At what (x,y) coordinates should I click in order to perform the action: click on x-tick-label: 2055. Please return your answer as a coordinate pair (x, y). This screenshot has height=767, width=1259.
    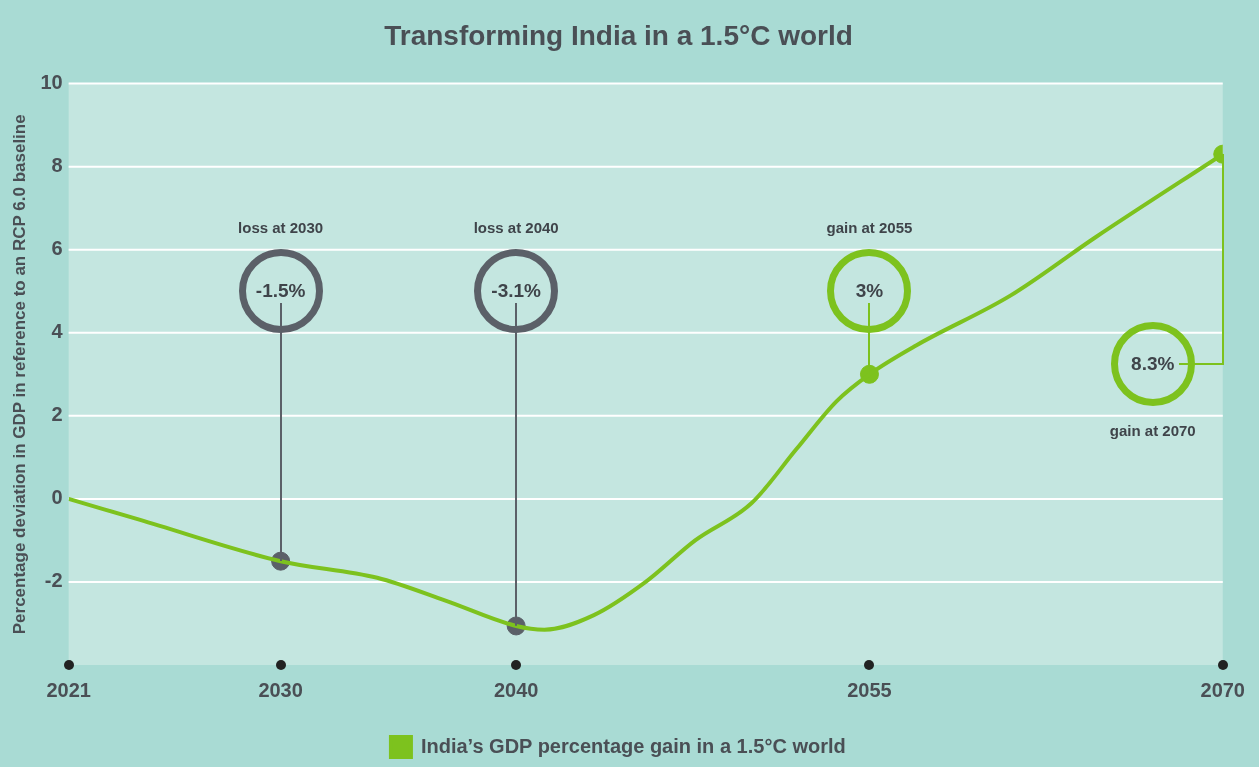
    Looking at the image, I should click on (869, 689).